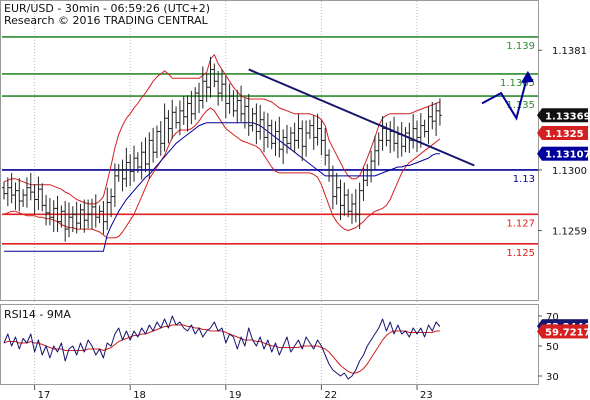 The image size is (590, 400). What do you see at coordinates (569, 51) in the screenshot?
I see `y-tick-label: 1.1381` at bounding box center [569, 51].